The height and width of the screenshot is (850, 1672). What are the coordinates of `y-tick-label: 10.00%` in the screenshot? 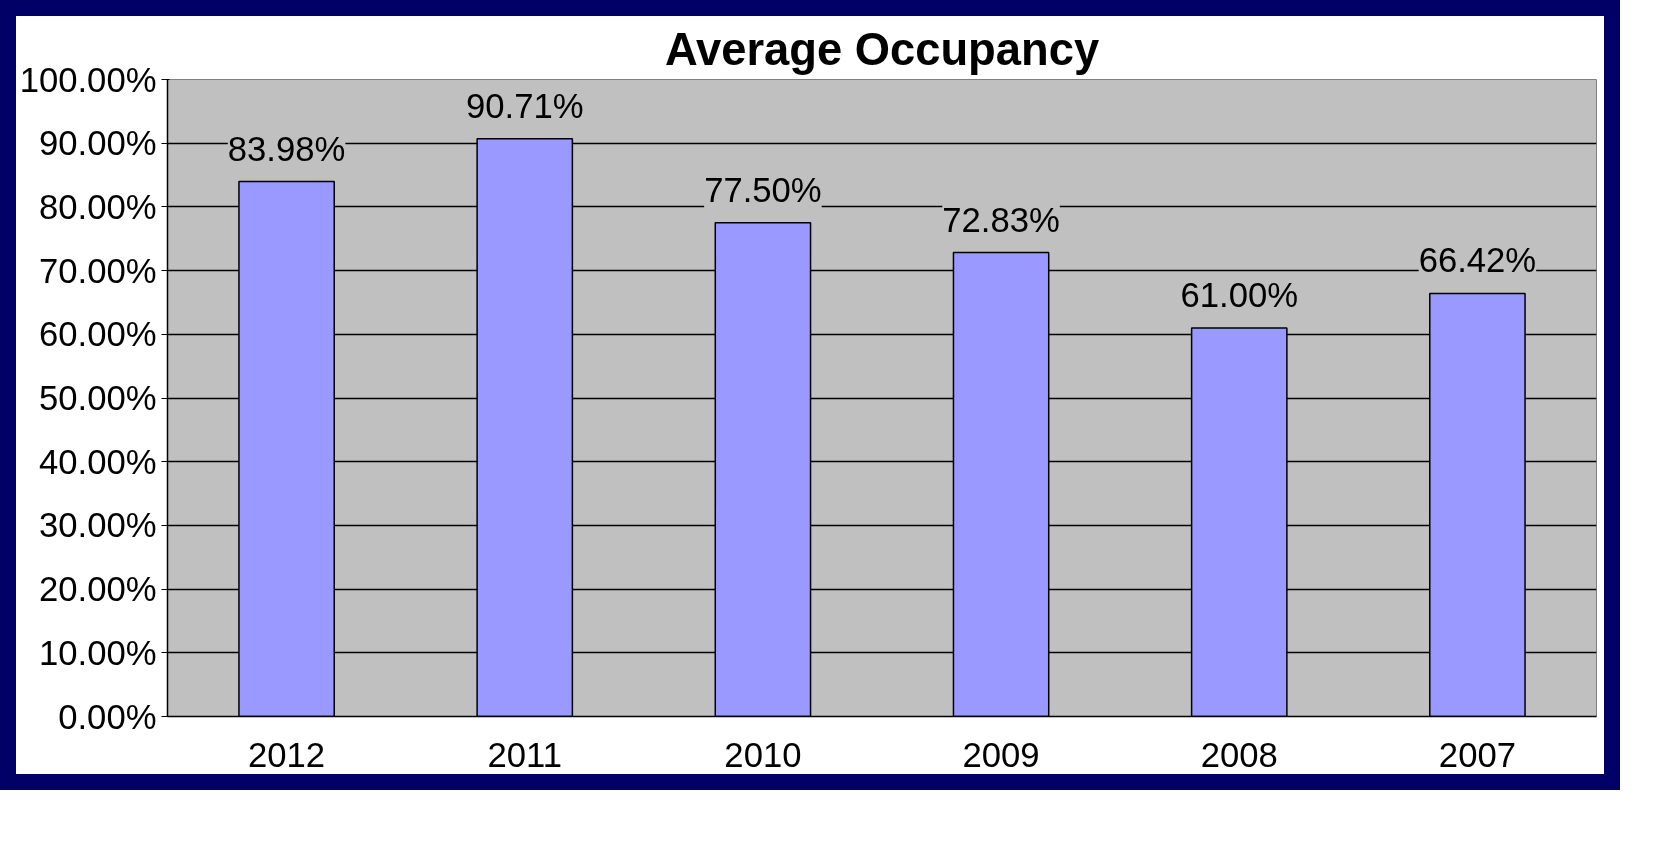 It's located at (97, 652).